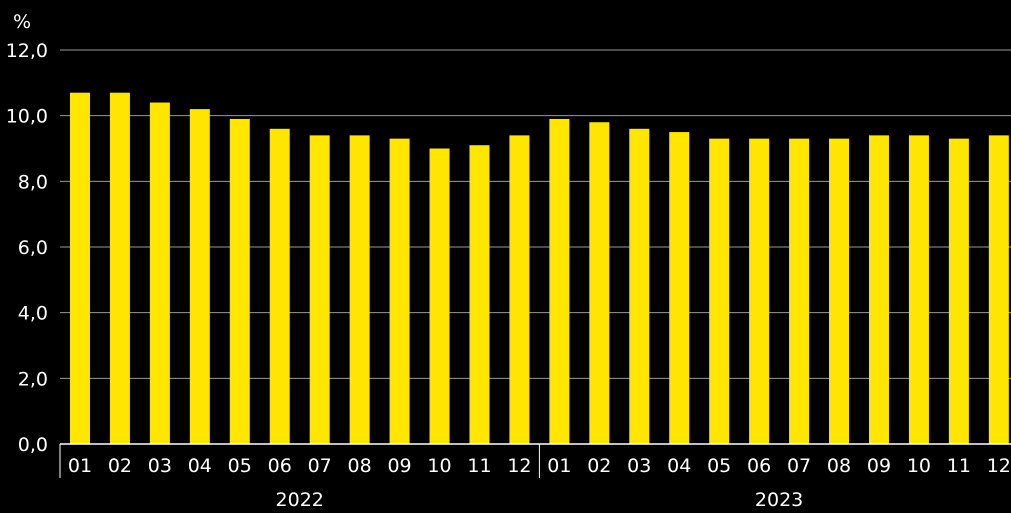 The height and width of the screenshot is (513, 1011). What do you see at coordinates (33, 248) in the screenshot?
I see `y-tick-label: 6,0` at bounding box center [33, 248].